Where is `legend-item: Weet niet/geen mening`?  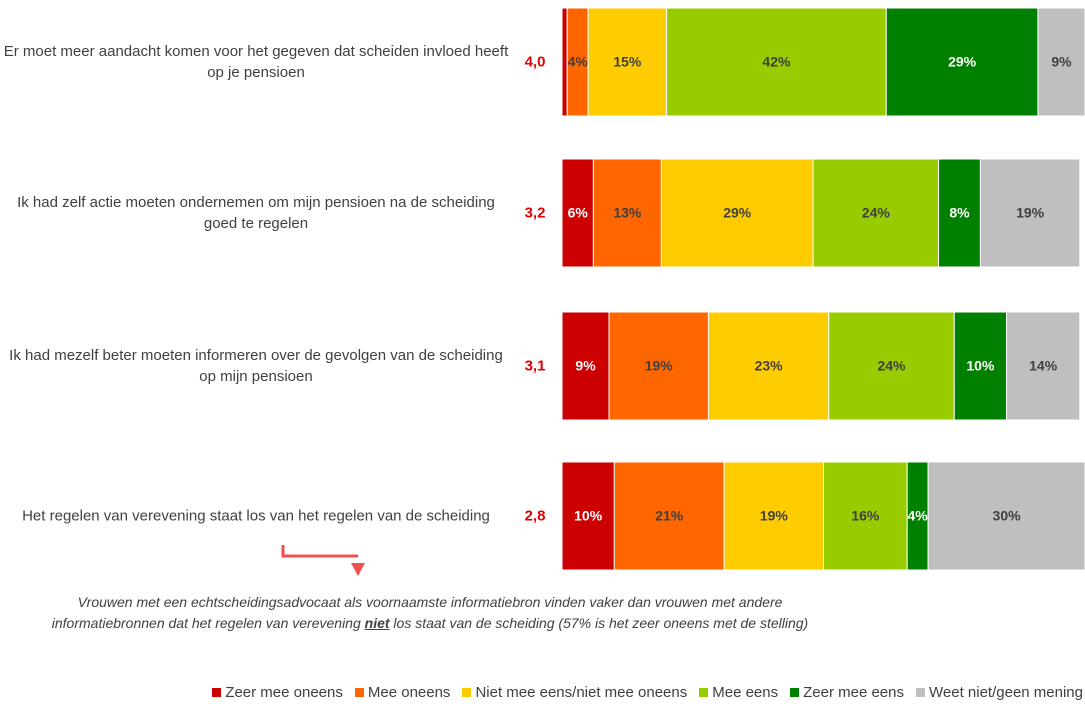
legend-item: Weet niet/geen mening is located at coordinates (999, 692).